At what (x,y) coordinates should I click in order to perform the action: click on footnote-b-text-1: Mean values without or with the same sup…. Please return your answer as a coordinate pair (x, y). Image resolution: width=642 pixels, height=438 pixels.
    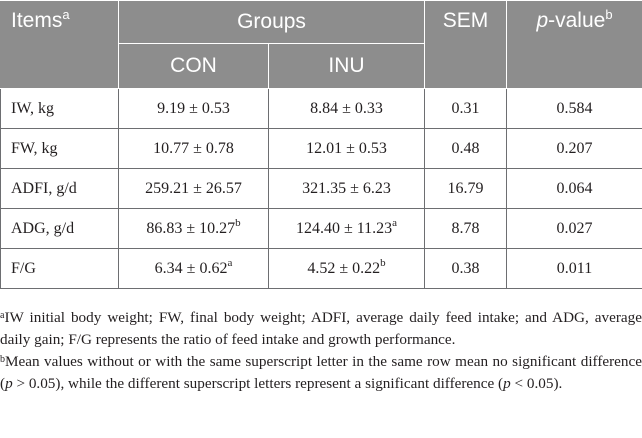
    Looking at the image, I should click on (321, 372).